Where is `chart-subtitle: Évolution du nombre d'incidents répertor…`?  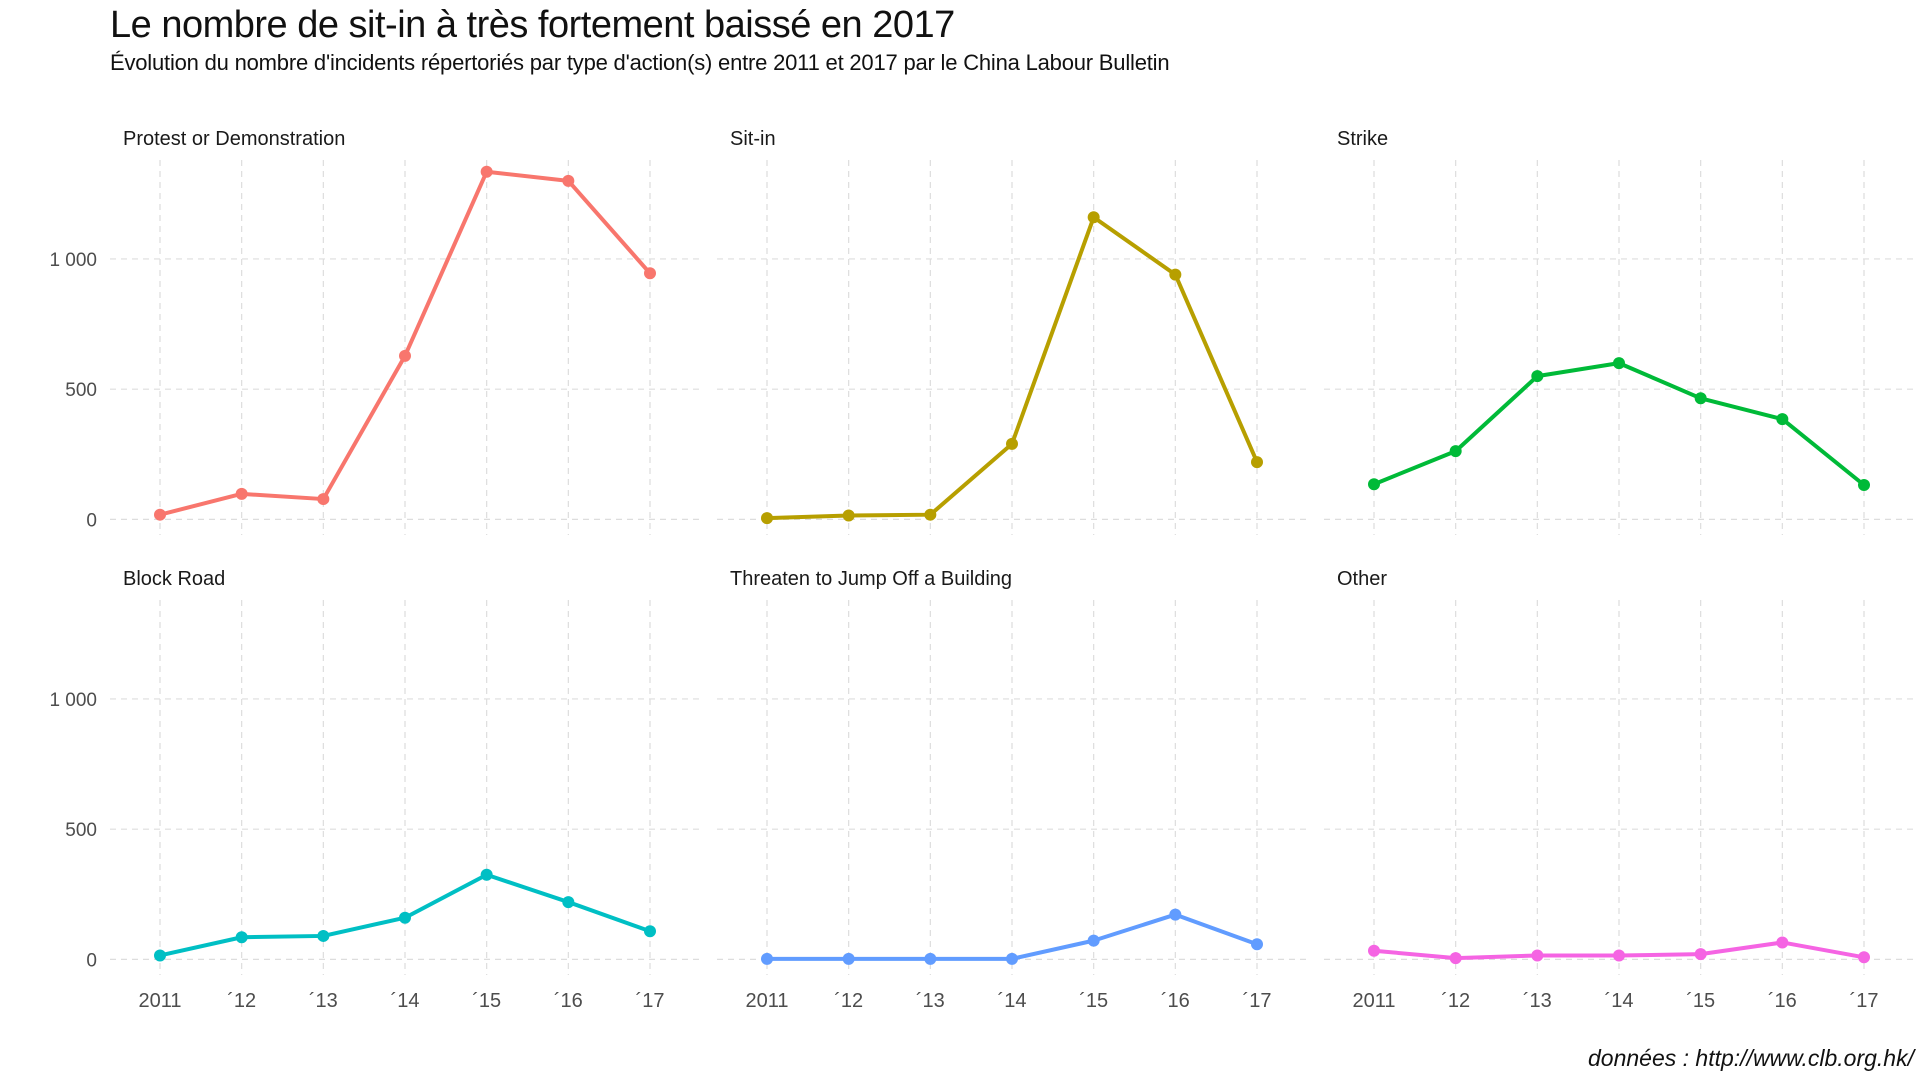
chart-subtitle: Évolution du nombre d'incidents répertor… is located at coordinates (640, 62).